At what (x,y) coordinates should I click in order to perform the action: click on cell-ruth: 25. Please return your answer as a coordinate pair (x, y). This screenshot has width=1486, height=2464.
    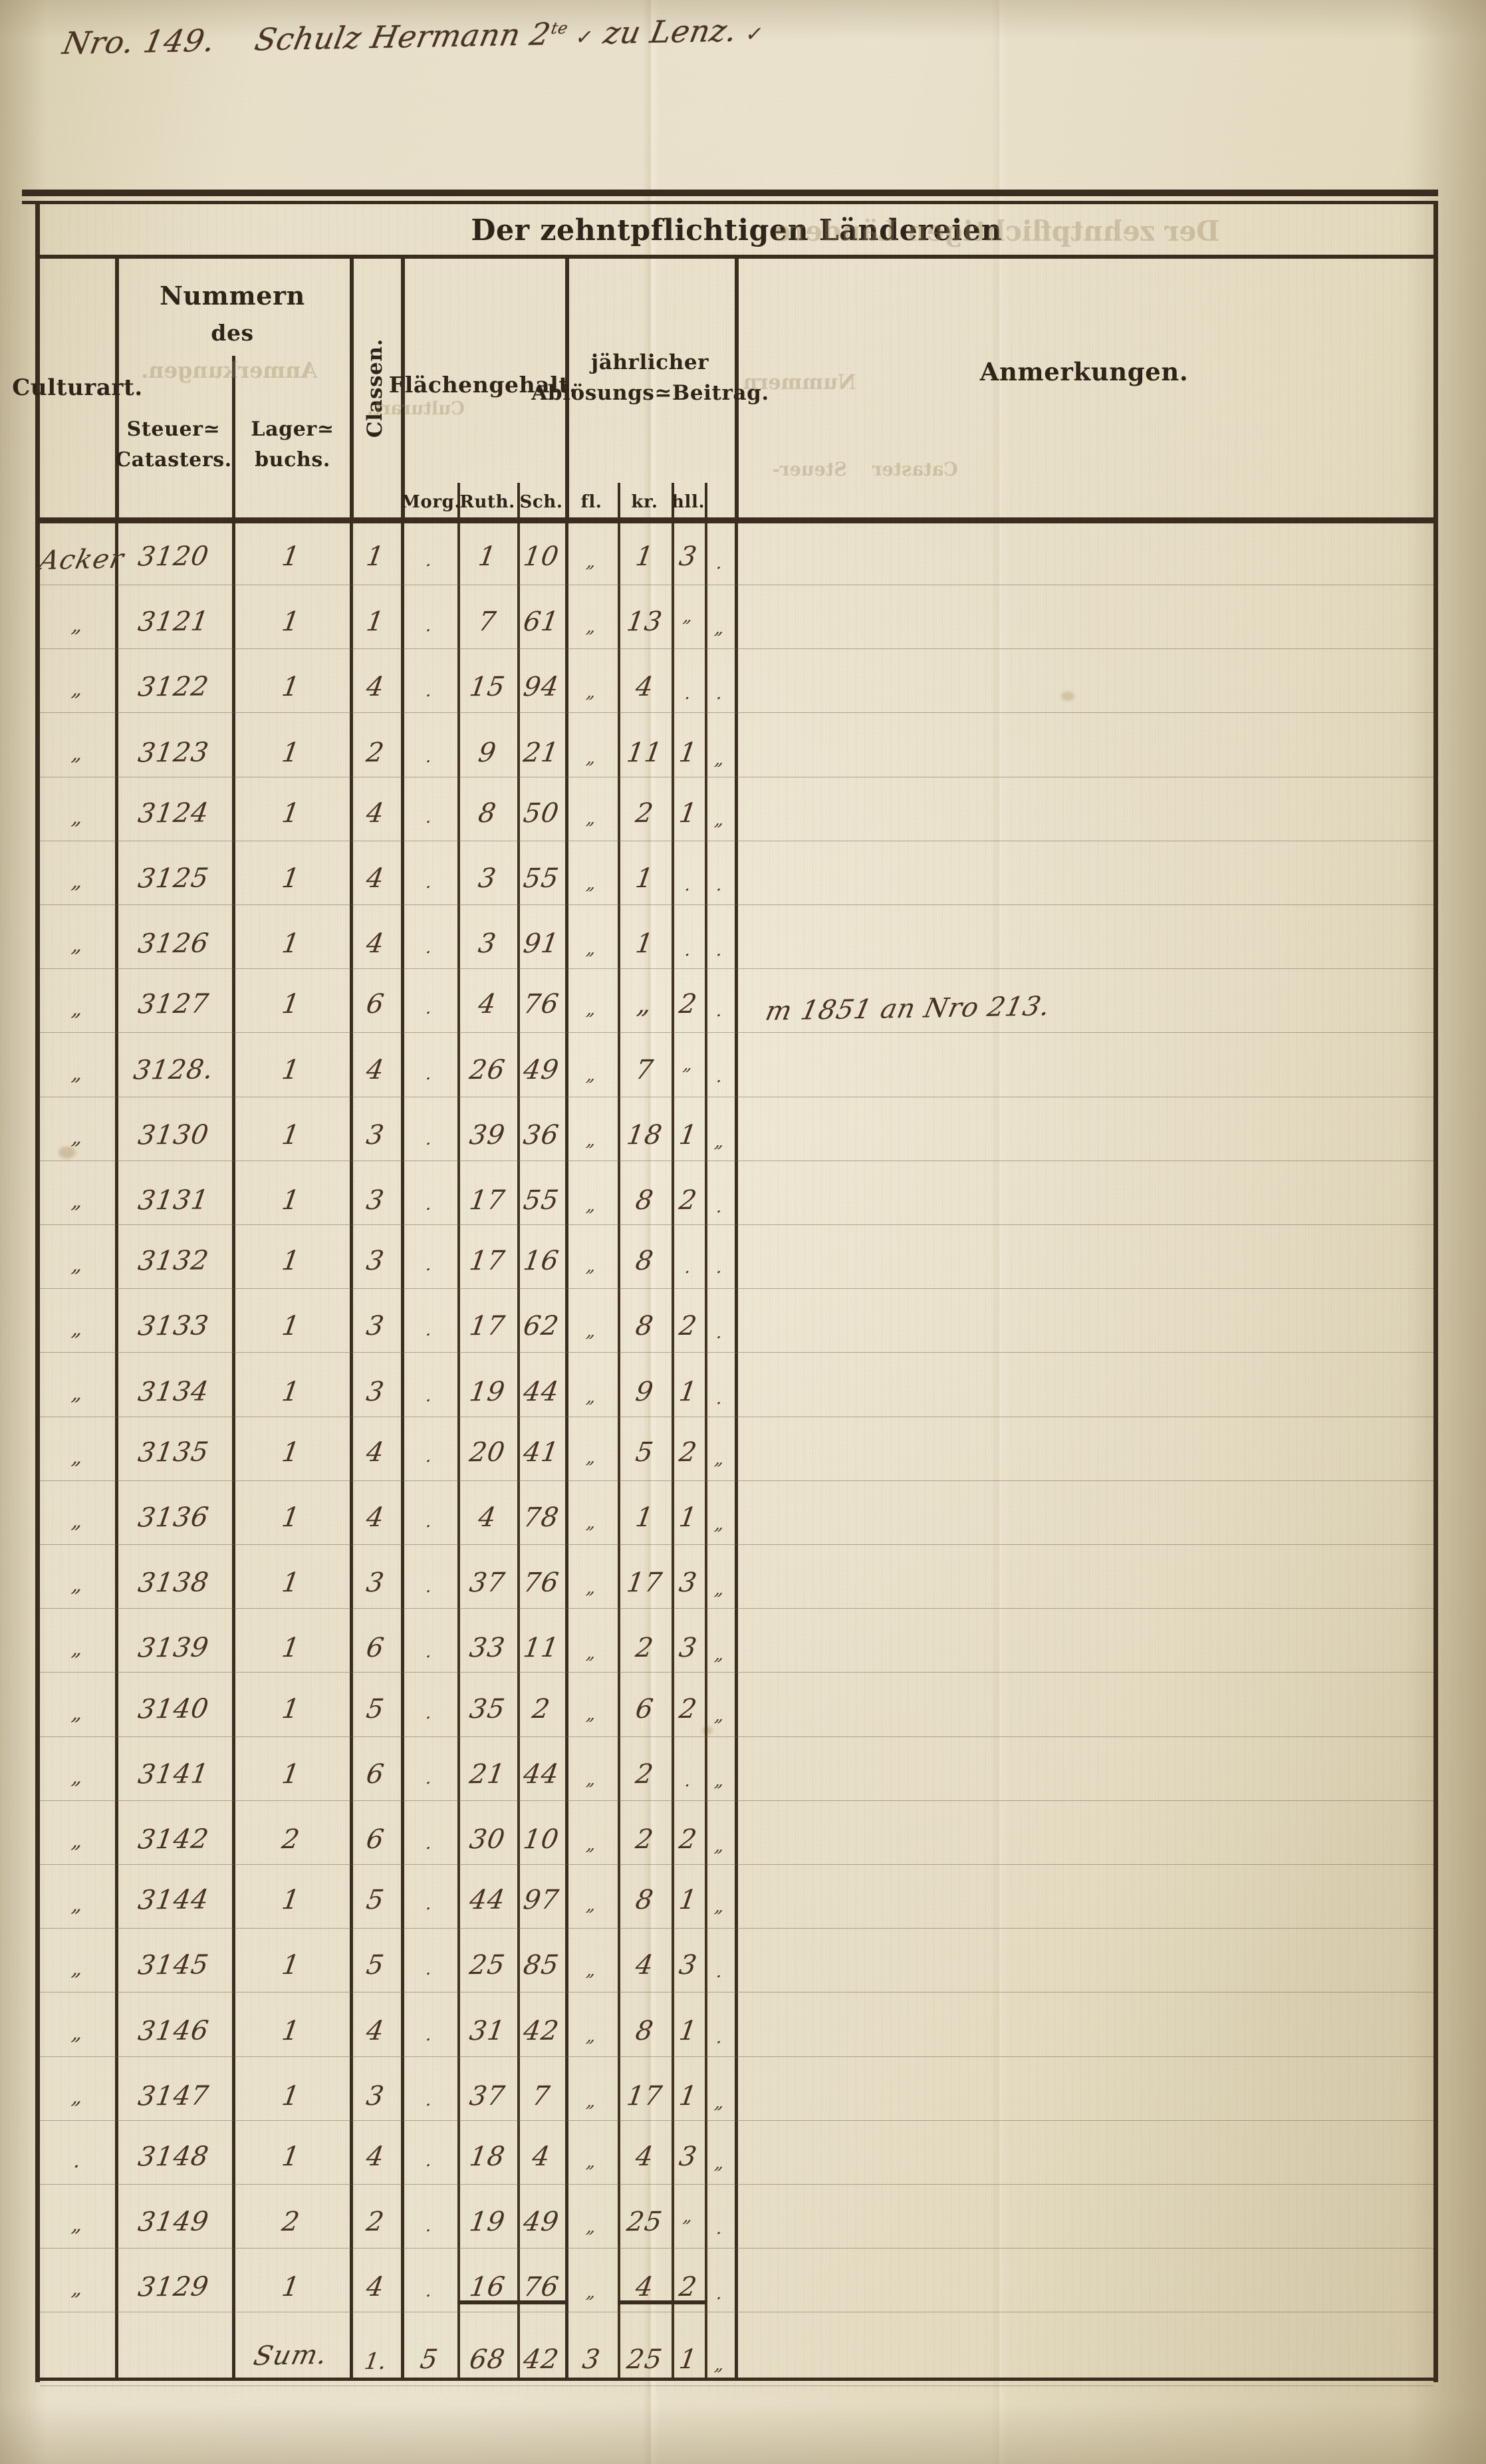
    Looking at the image, I should click on (487, 1965).